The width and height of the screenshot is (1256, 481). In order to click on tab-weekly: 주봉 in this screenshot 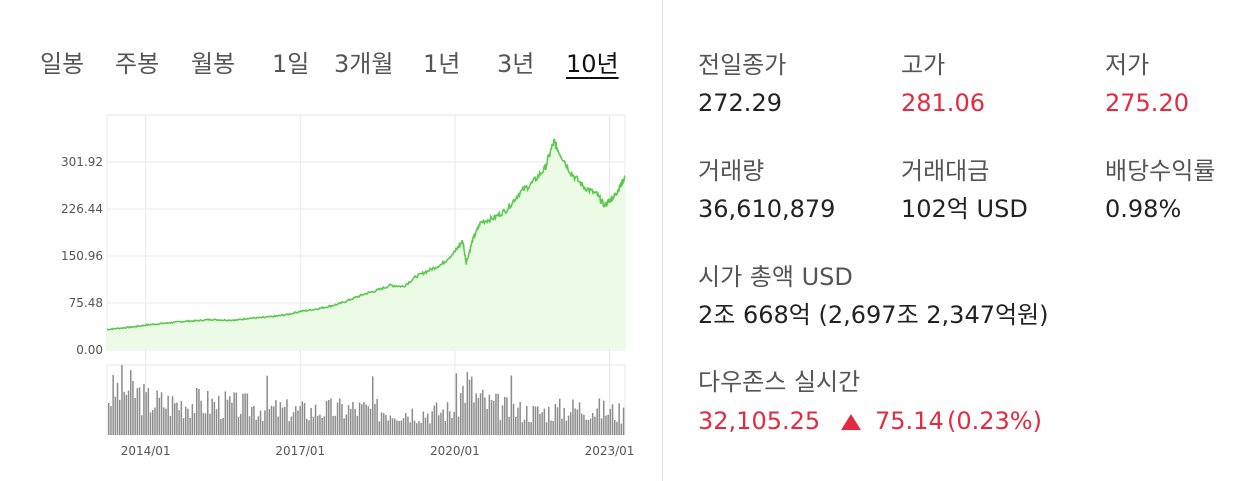, I will do `click(137, 64)`.